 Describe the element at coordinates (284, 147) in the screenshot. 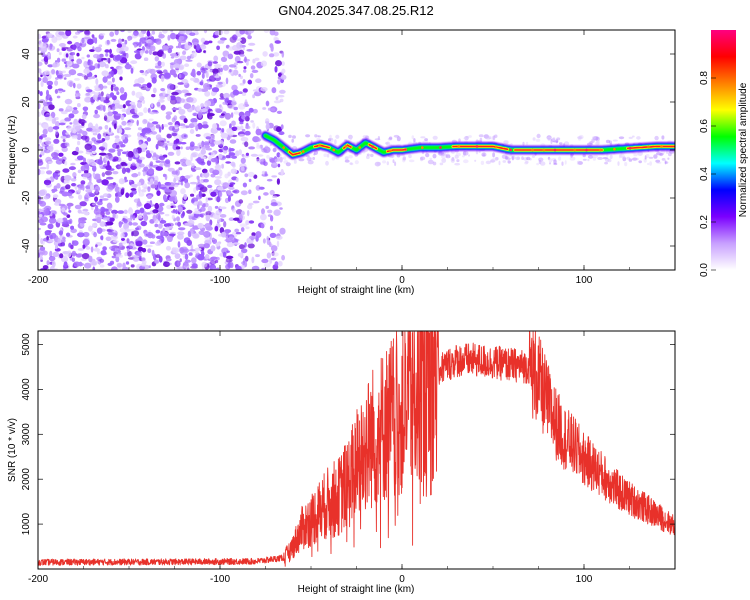

I see `spectrogram-track-dot` at that location.